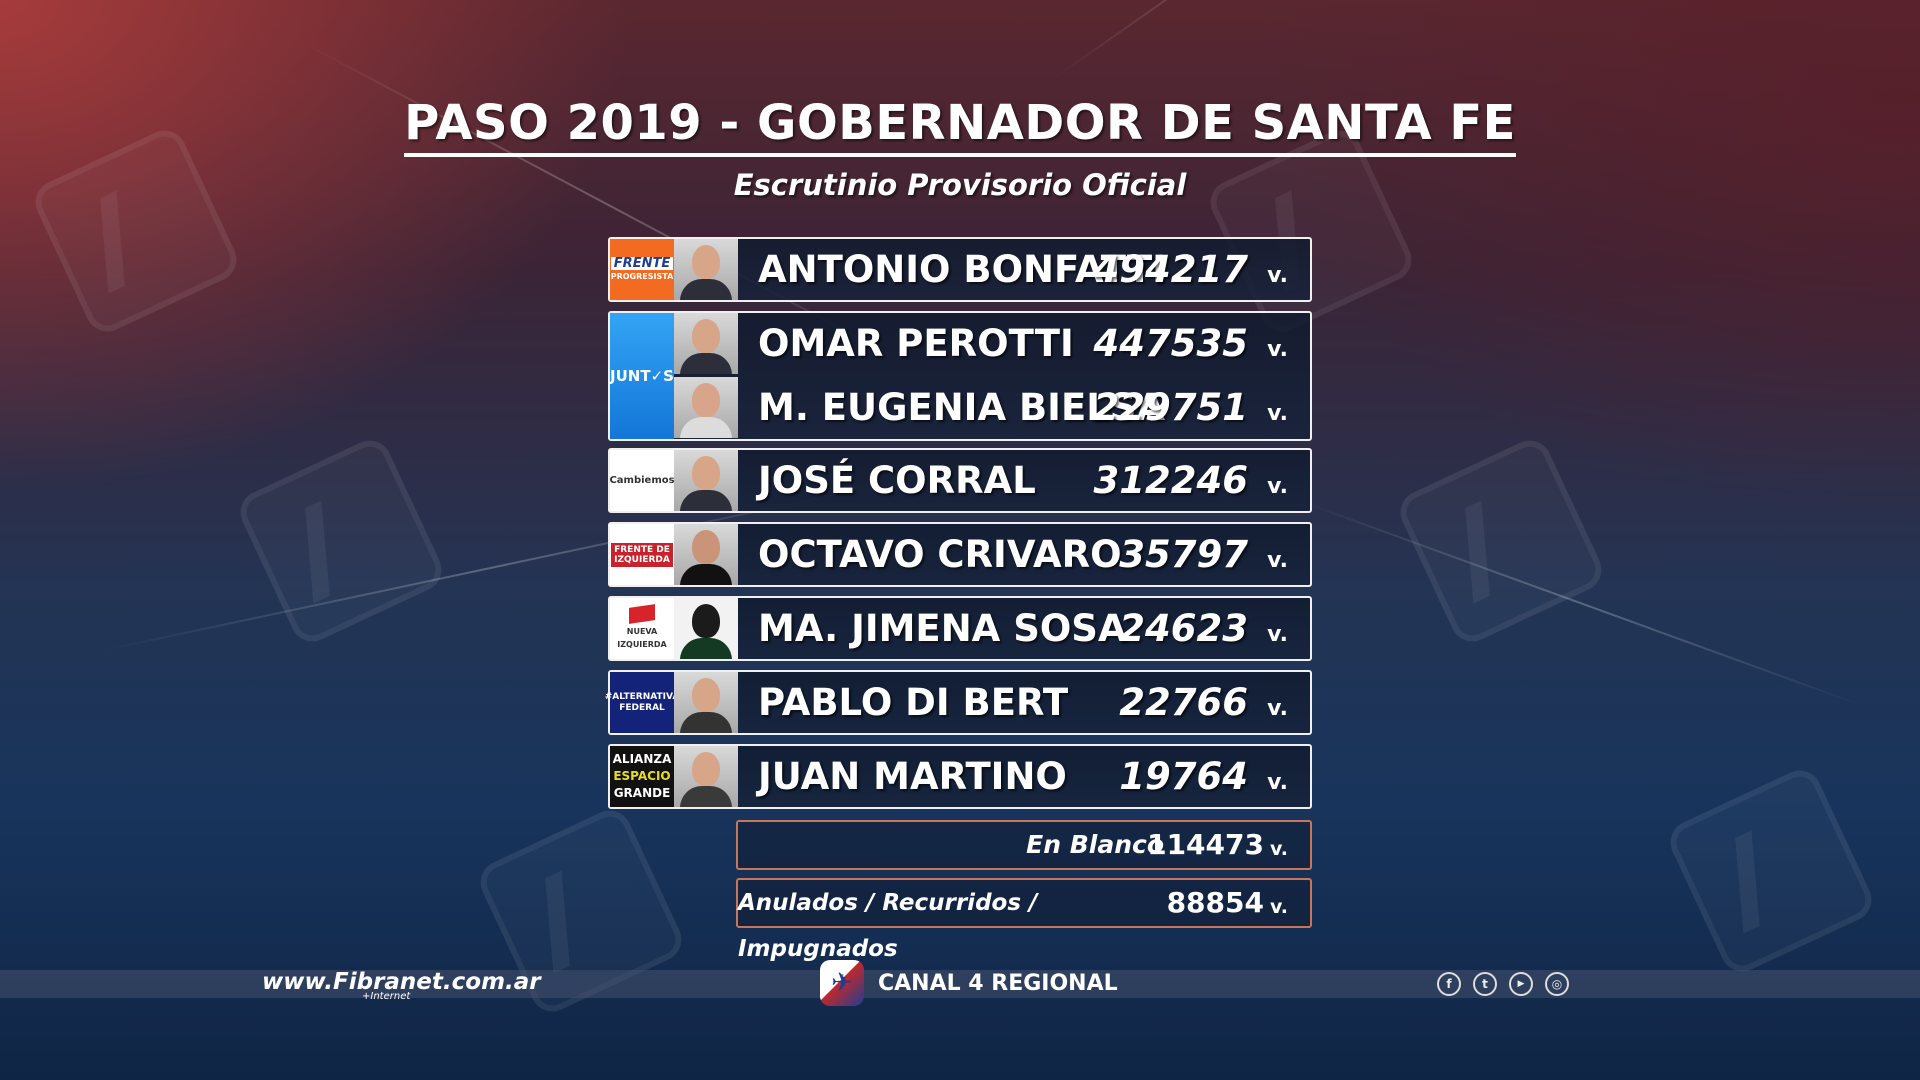 The width and height of the screenshot is (1920, 1080). What do you see at coordinates (1215, 902) in the screenshot?
I see `void-votes-value: 88854` at bounding box center [1215, 902].